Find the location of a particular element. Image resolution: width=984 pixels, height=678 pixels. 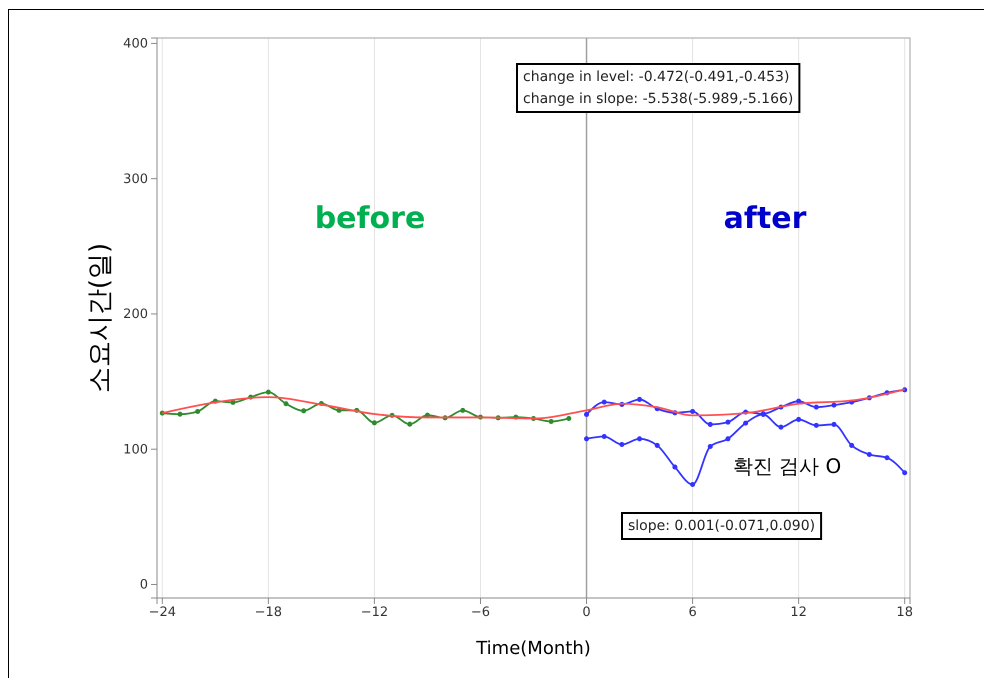

x-tick-label: 6 is located at coordinates (692, 612).